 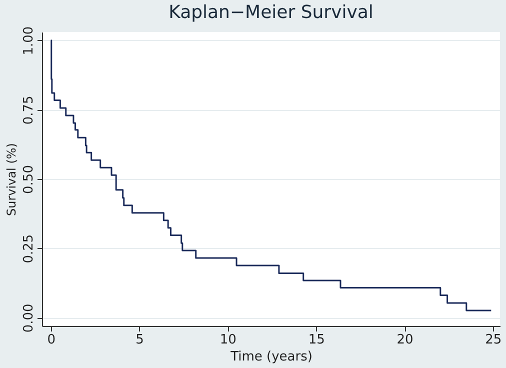 What do you see at coordinates (29, 41) in the screenshot?
I see `y-tick-label: 1.00` at bounding box center [29, 41].